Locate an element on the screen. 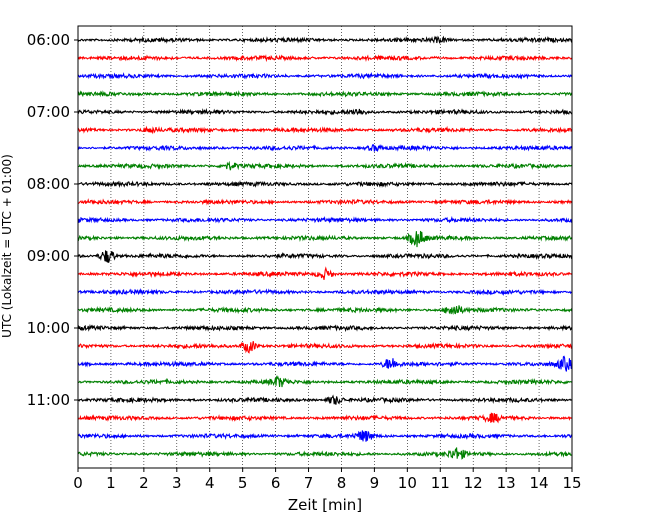 This screenshot has height=520, width=650. x-tick-label: 13 is located at coordinates (506, 483).